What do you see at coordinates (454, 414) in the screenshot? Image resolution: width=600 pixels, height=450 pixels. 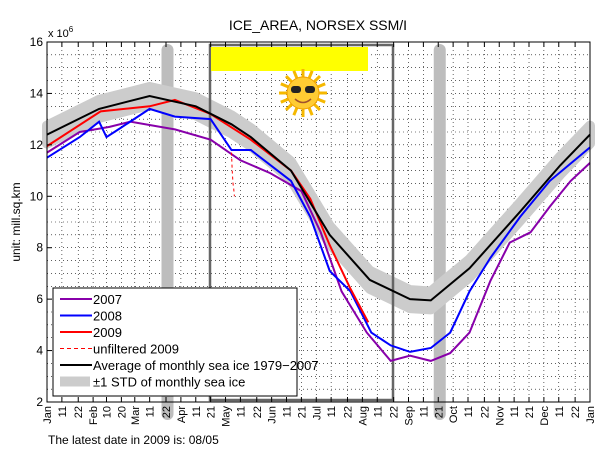 I see `x-tick-label: Oct` at bounding box center [454, 414].